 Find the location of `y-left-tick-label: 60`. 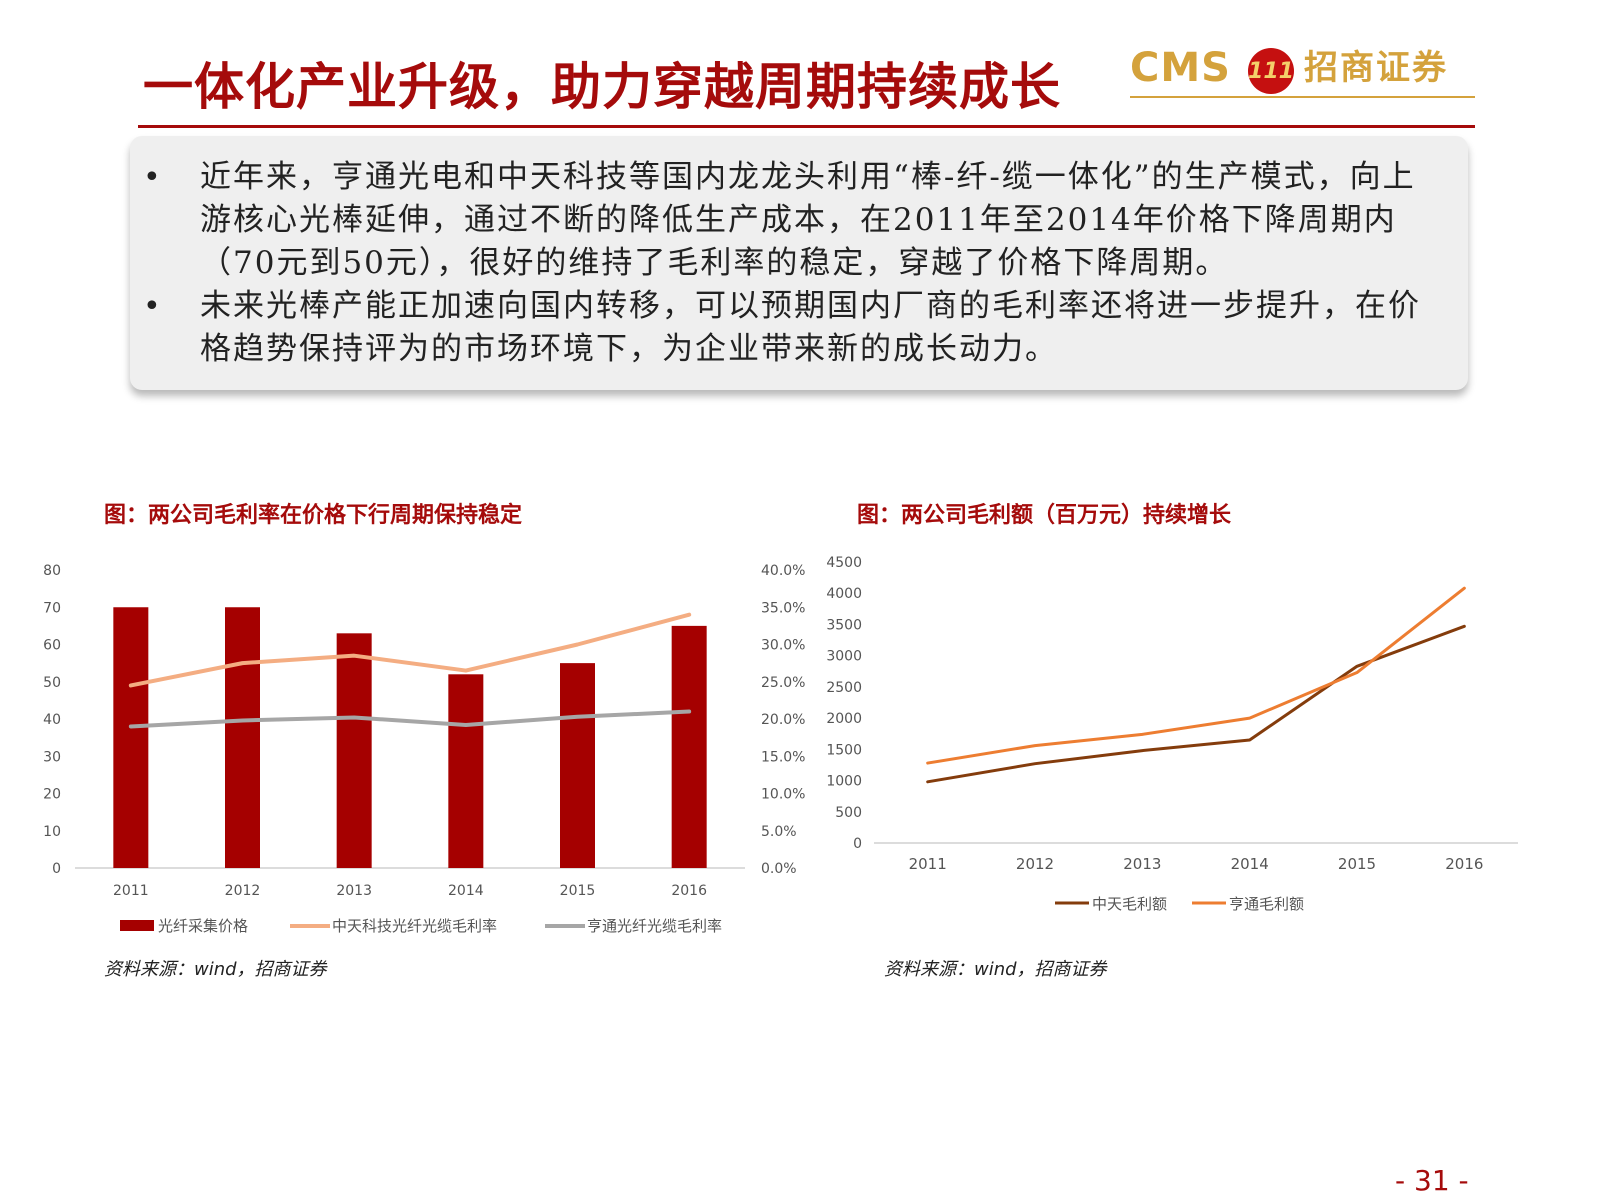

y-left-tick-label: 60 is located at coordinates (52, 646).